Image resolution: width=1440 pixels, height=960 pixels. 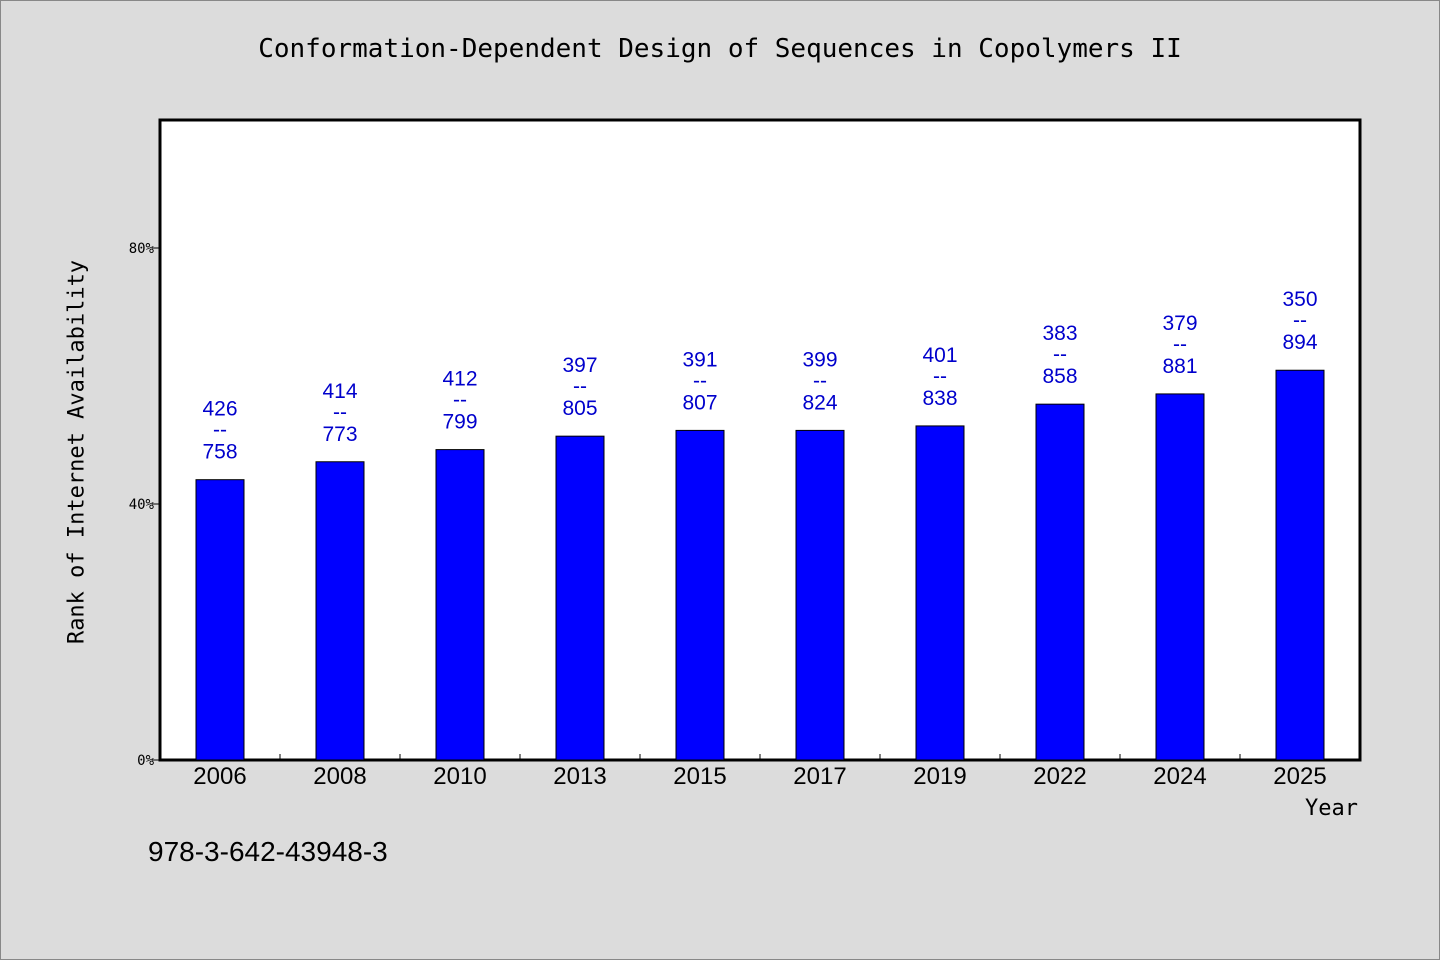 I want to click on y-tick-label: 0%, so click(x=145, y=761).